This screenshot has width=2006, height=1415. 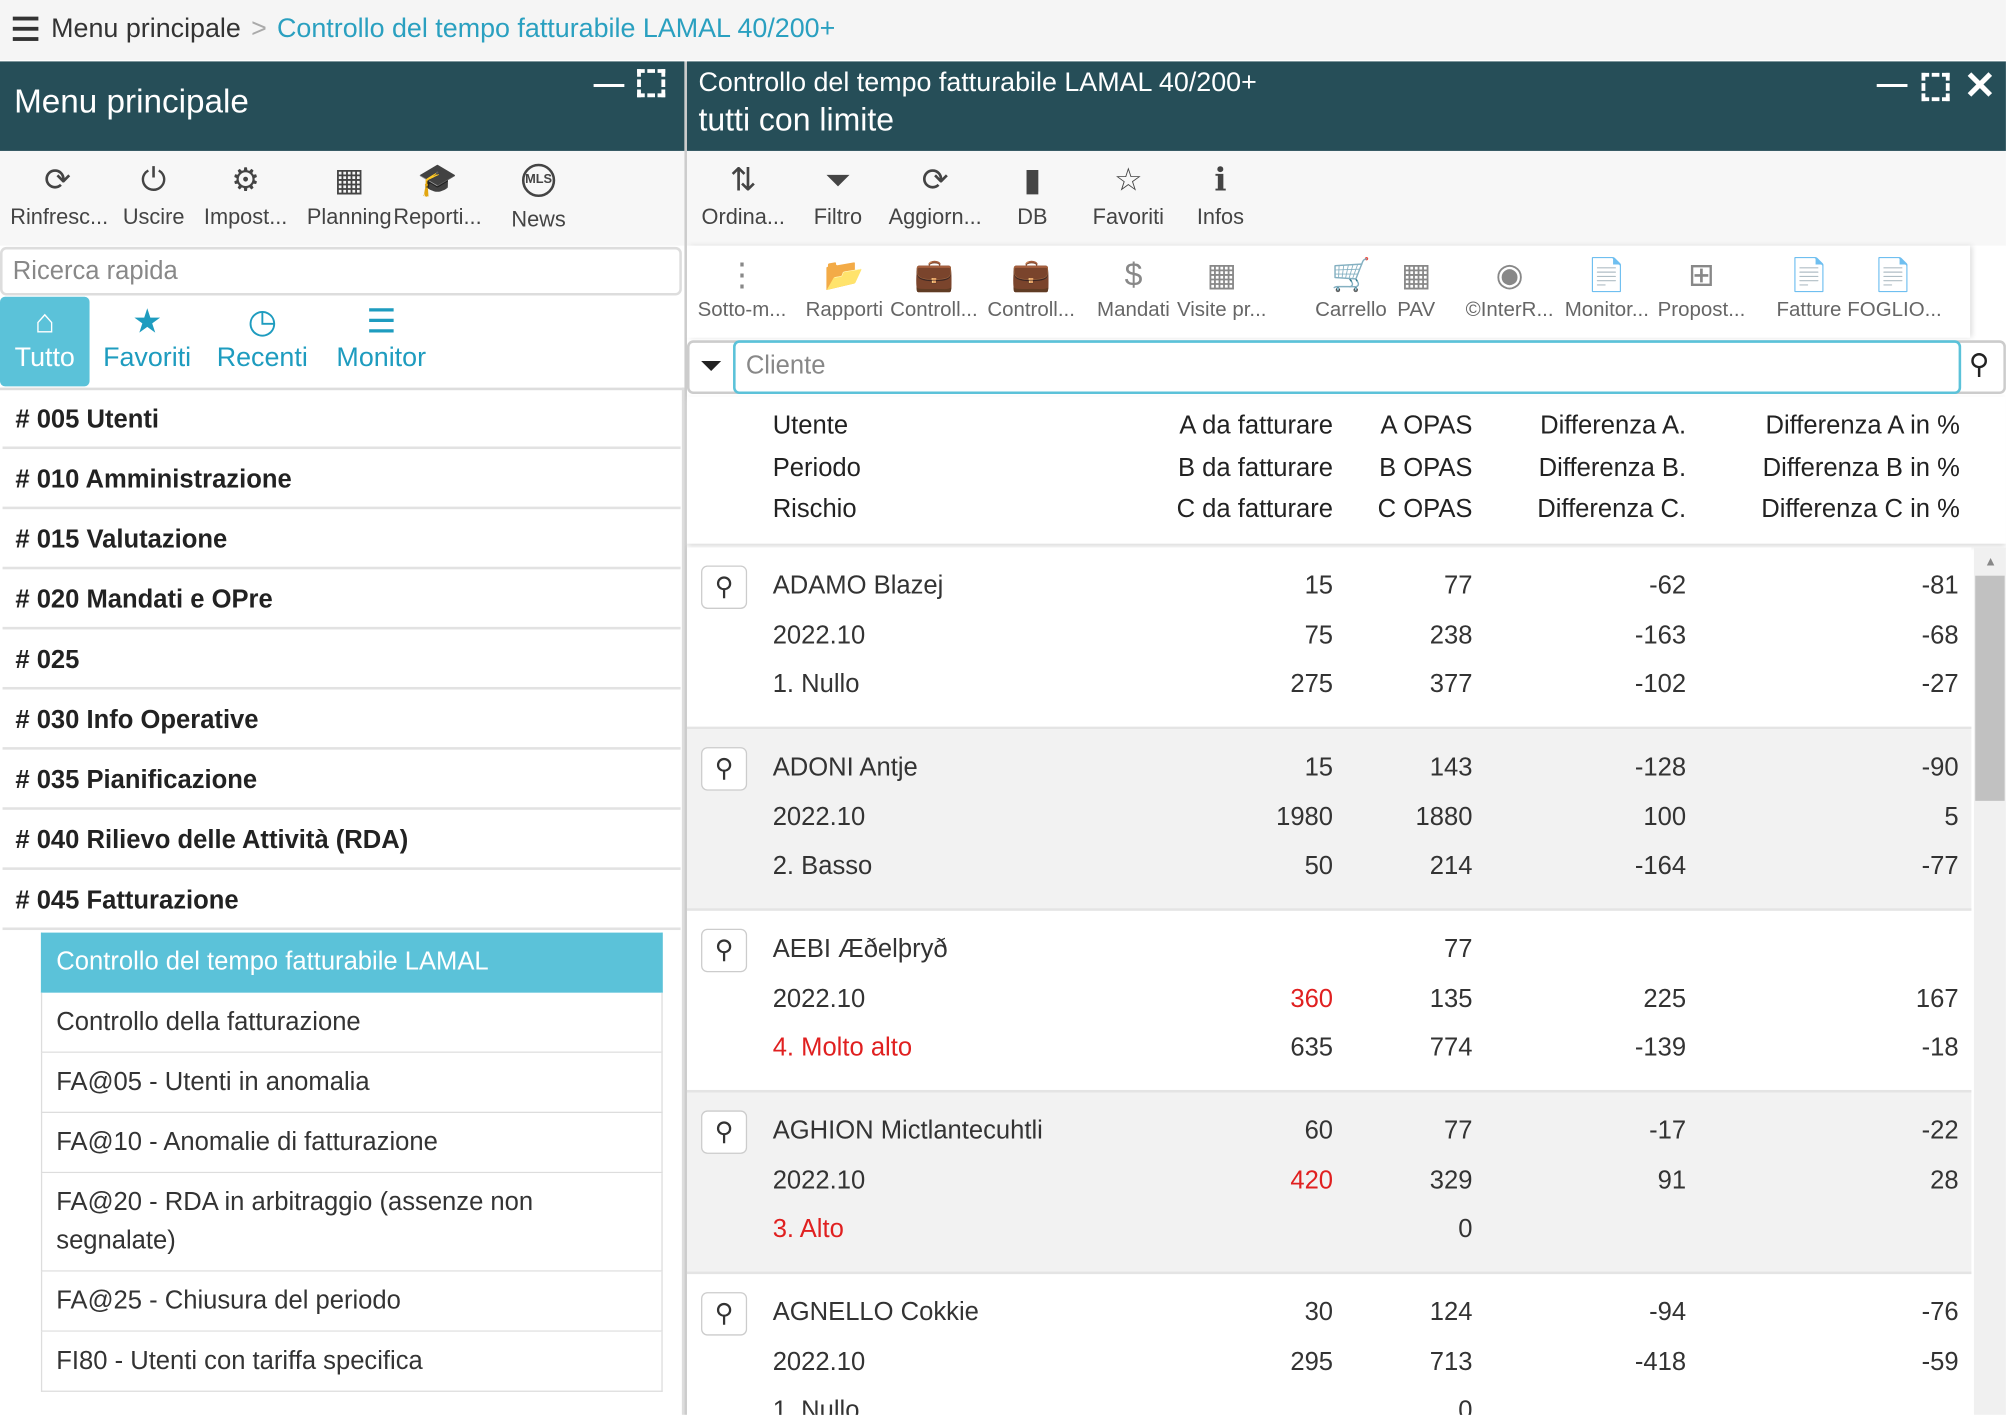 I want to click on toolbar-button-6: 🛒 Carrello, so click(x=1350, y=289).